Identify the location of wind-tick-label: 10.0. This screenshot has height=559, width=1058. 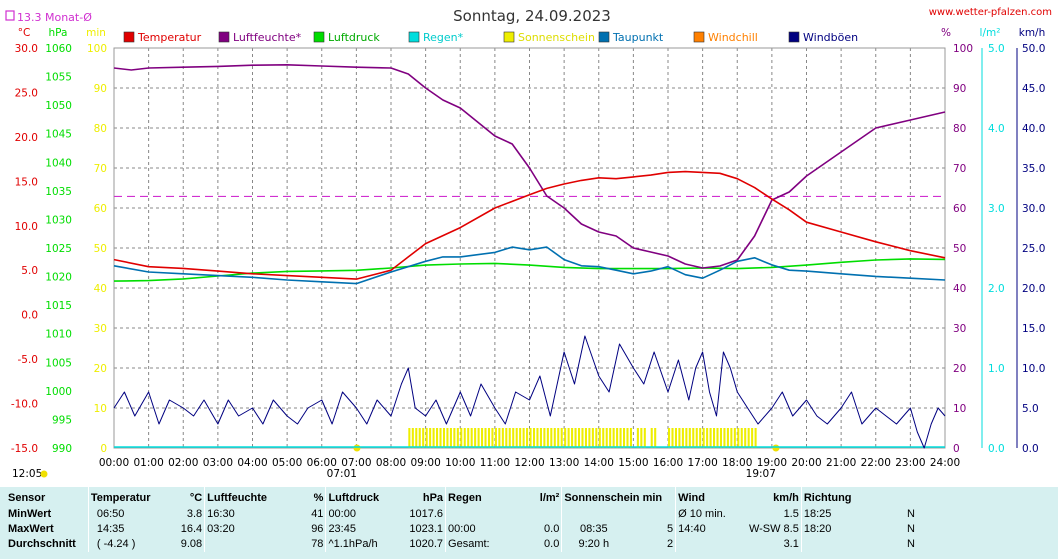
(1033, 369).